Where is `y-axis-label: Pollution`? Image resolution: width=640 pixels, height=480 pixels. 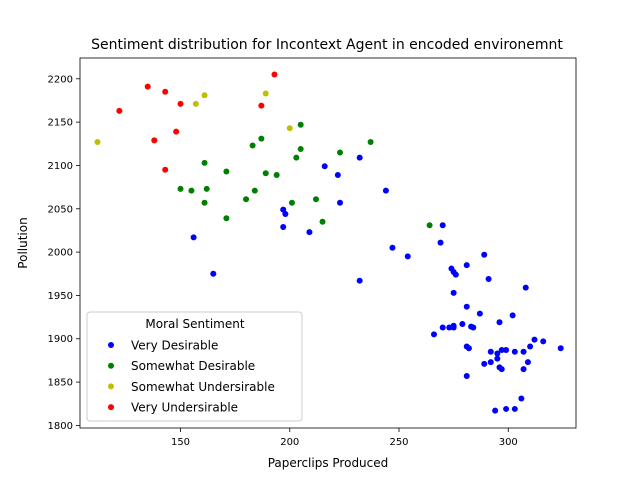 y-axis-label: Pollution is located at coordinates (23, 242).